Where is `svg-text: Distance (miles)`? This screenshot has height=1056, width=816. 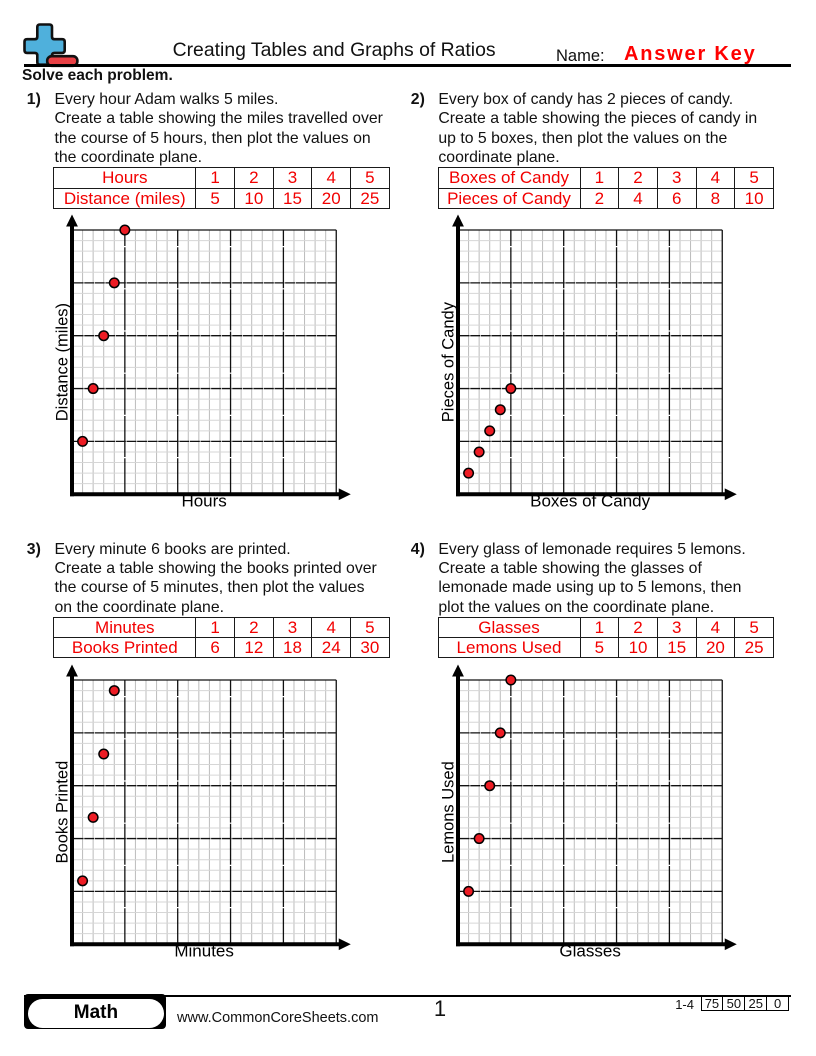 svg-text: Distance (miles) is located at coordinates (63, 362).